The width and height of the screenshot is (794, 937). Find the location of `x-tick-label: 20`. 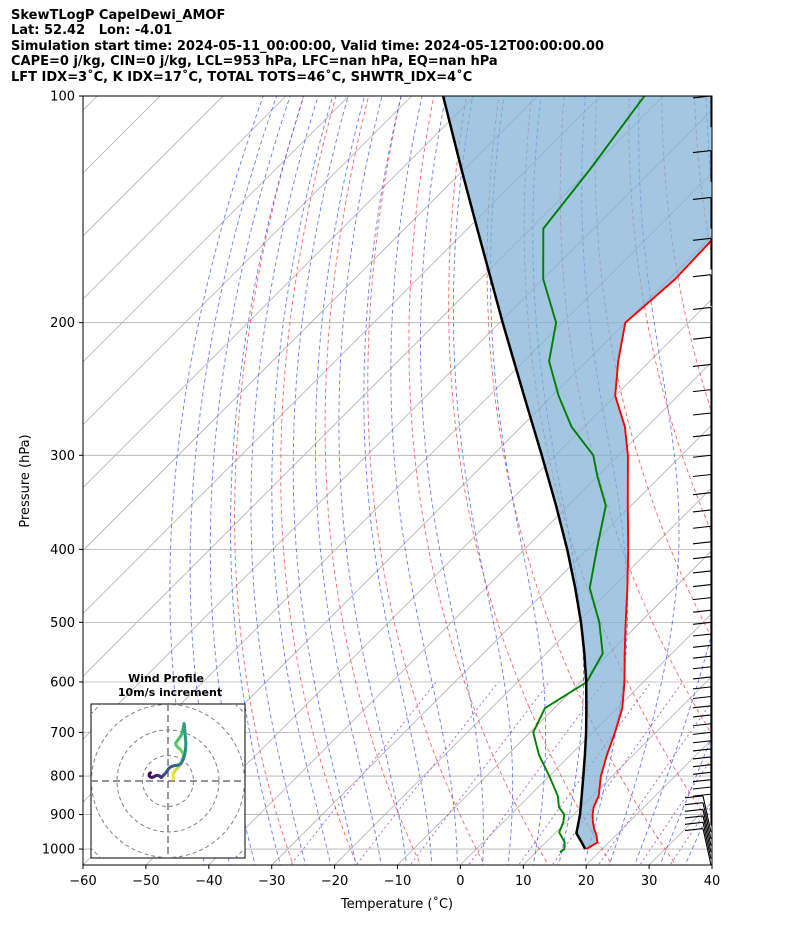

x-tick-label: 20 is located at coordinates (586, 881).